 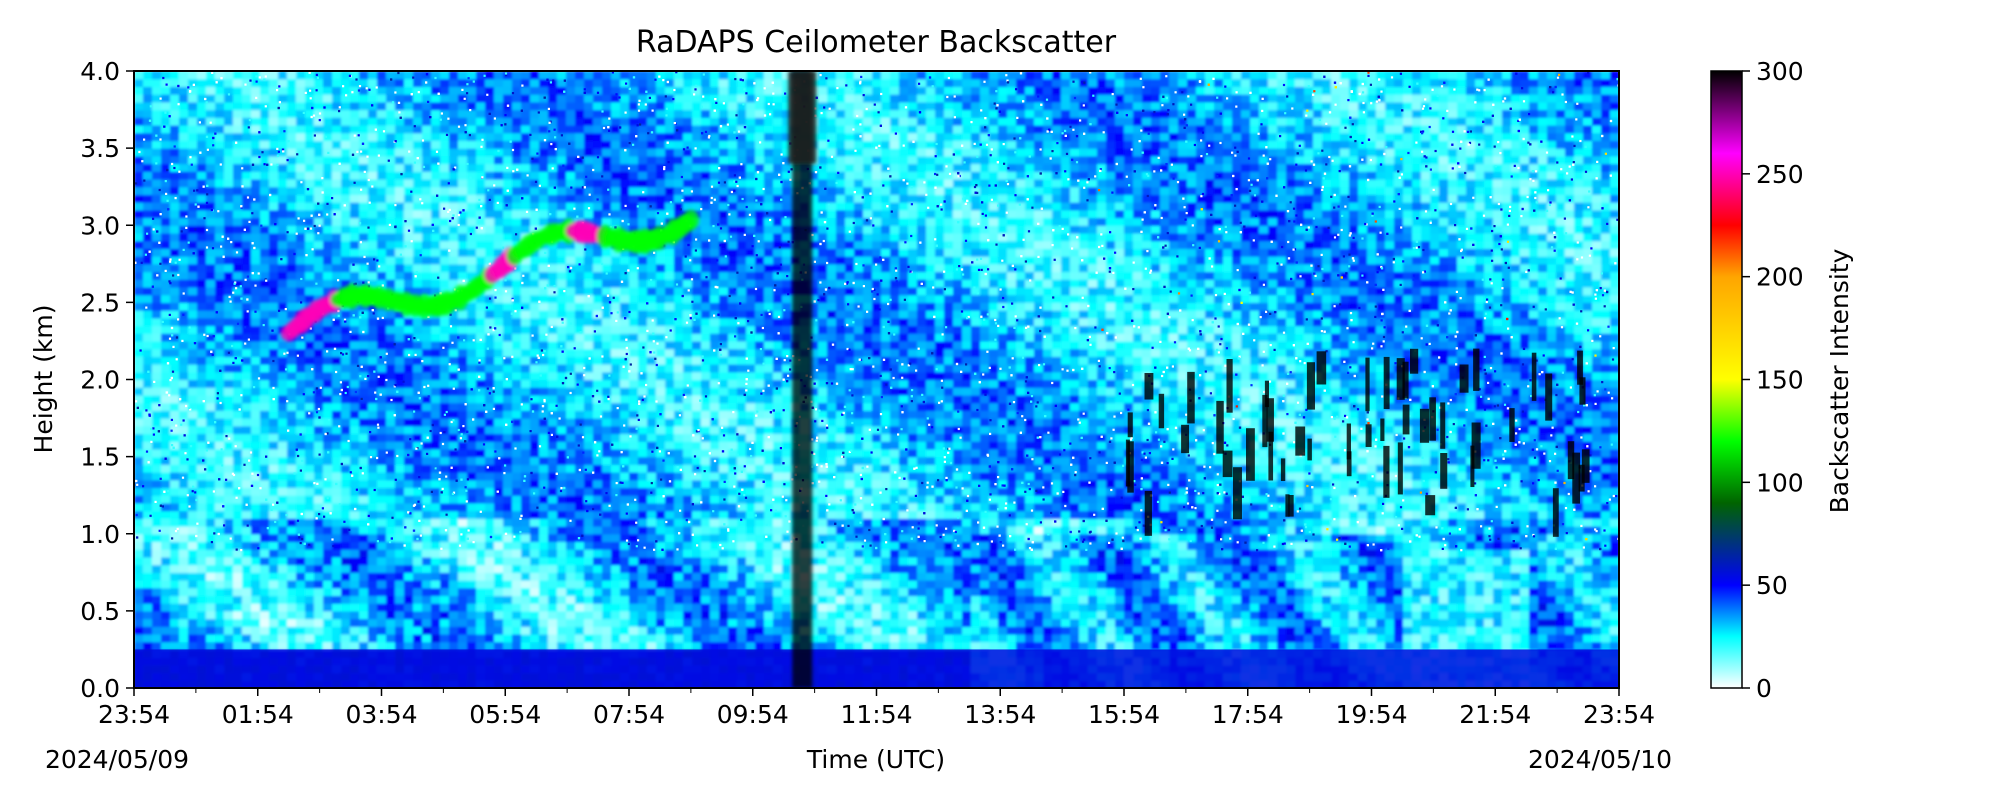 What do you see at coordinates (381, 714) in the screenshot?
I see `x-tick-label: 03:54` at bounding box center [381, 714].